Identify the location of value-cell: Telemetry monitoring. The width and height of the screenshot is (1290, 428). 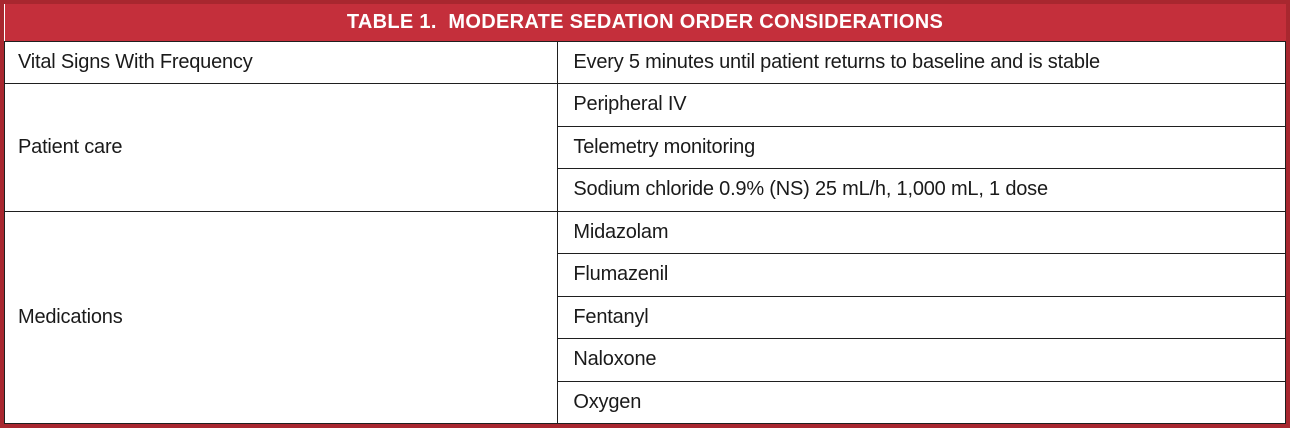
(921, 147).